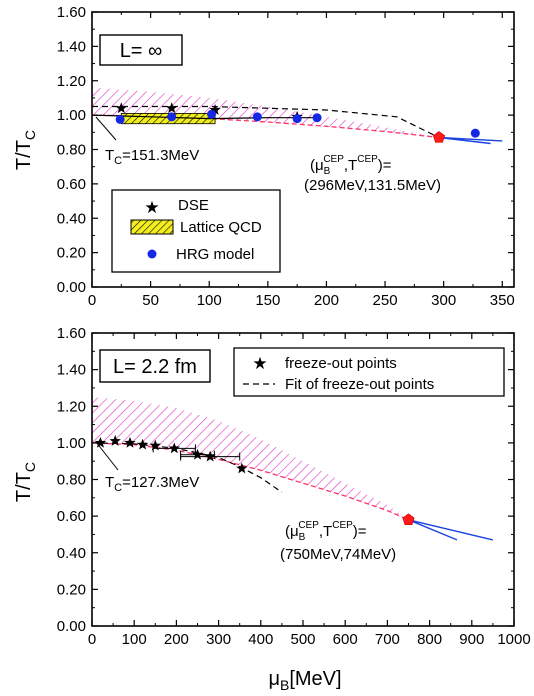 This screenshot has width=534, height=696. Describe the element at coordinates (351, 165) in the screenshot. I see `top-cep-label: (μBCEP,TCEP)=` at that location.